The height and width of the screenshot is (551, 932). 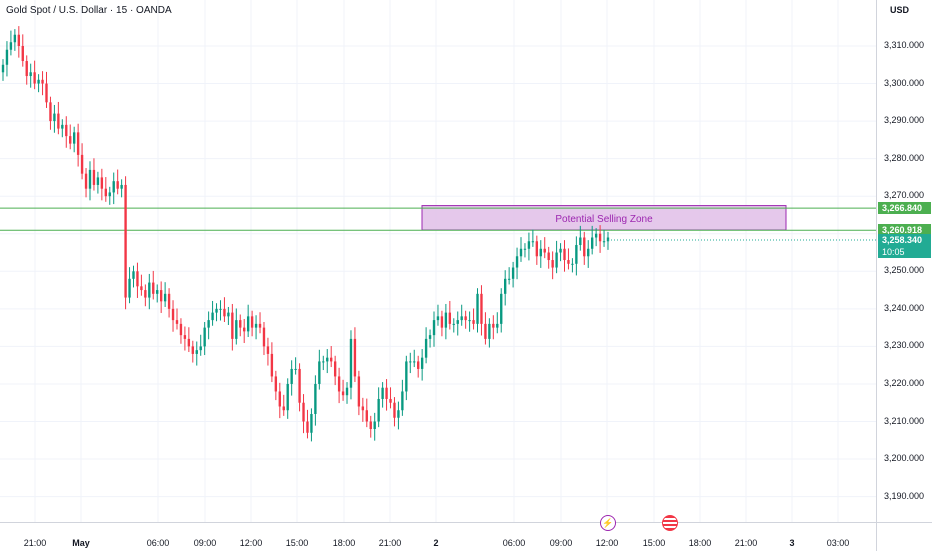 What do you see at coordinates (904, 251) in the screenshot?
I see `bar-countdown-label: 10:05` at bounding box center [904, 251].